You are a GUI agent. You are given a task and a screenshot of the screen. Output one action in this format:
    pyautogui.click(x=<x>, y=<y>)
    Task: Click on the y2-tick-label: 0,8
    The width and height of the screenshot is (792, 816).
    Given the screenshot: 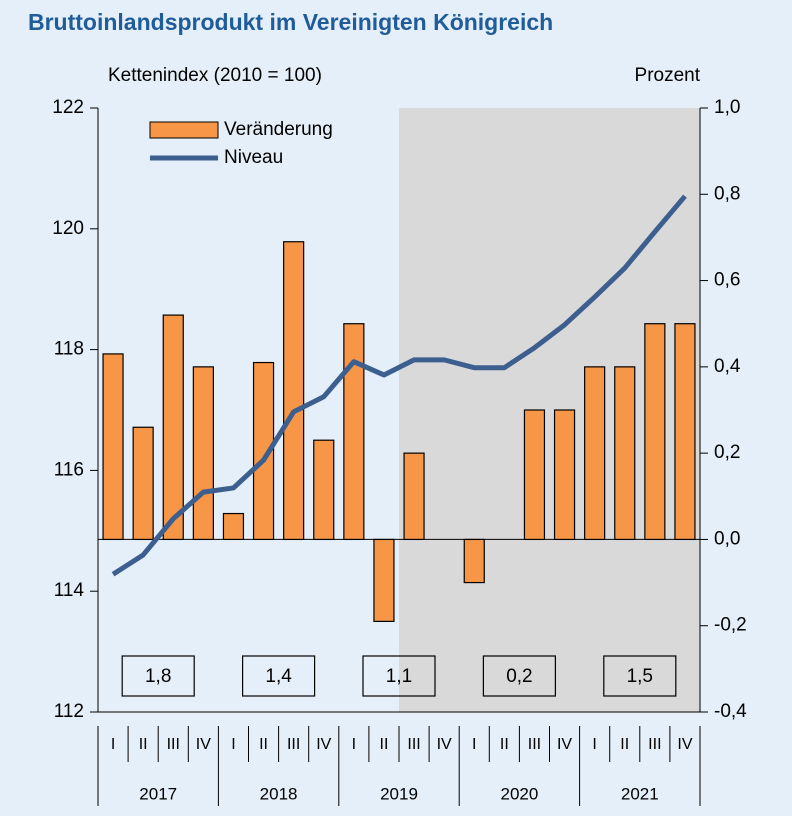 What is the action you would take?
    pyautogui.click(x=727, y=193)
    